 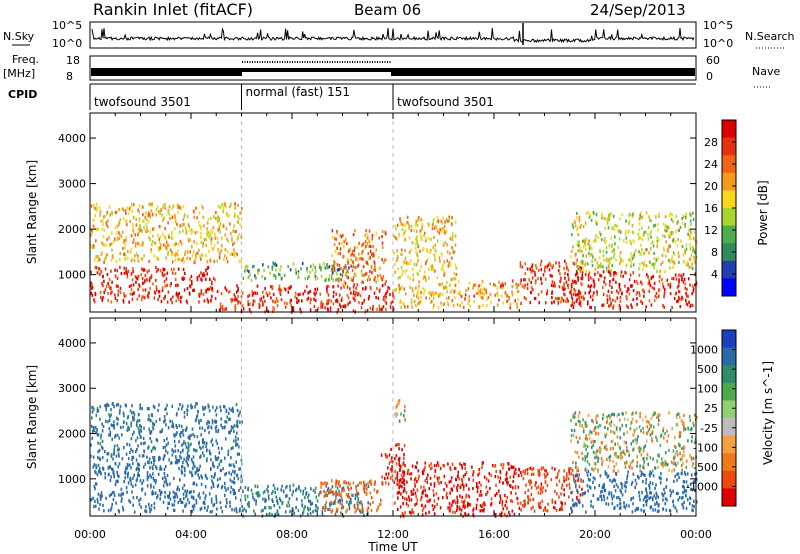 What do you see at coordinates (140, 97) in the screenshot?
I see `cpid-segment: twofsound 3501` at bounding box center [140, 97].